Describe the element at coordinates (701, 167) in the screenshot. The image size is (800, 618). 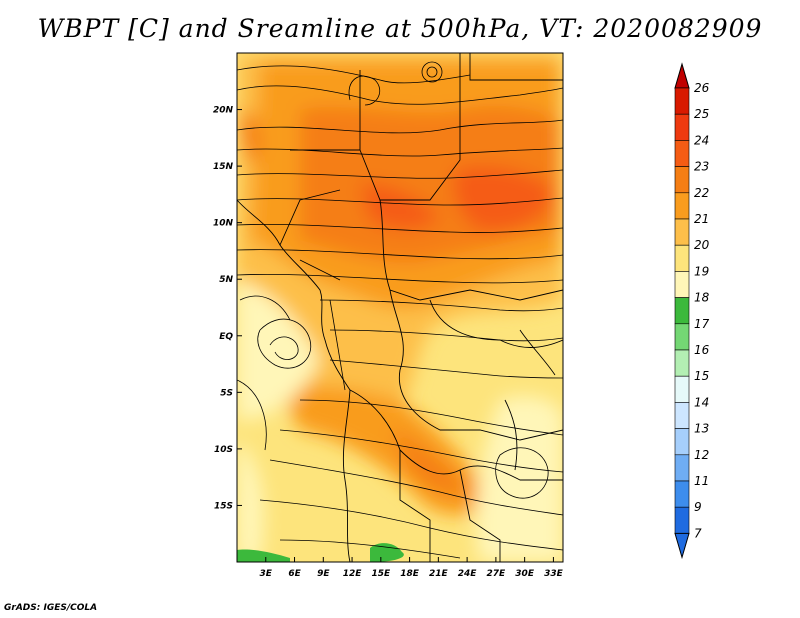
I see `colorbar-label: 23` at that location.